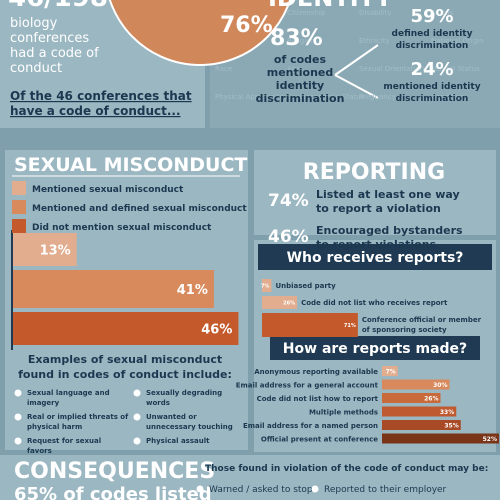 The width and height of the screenshot is (500, 500). I want to click on label: How are reports made?, so click(375, 349).